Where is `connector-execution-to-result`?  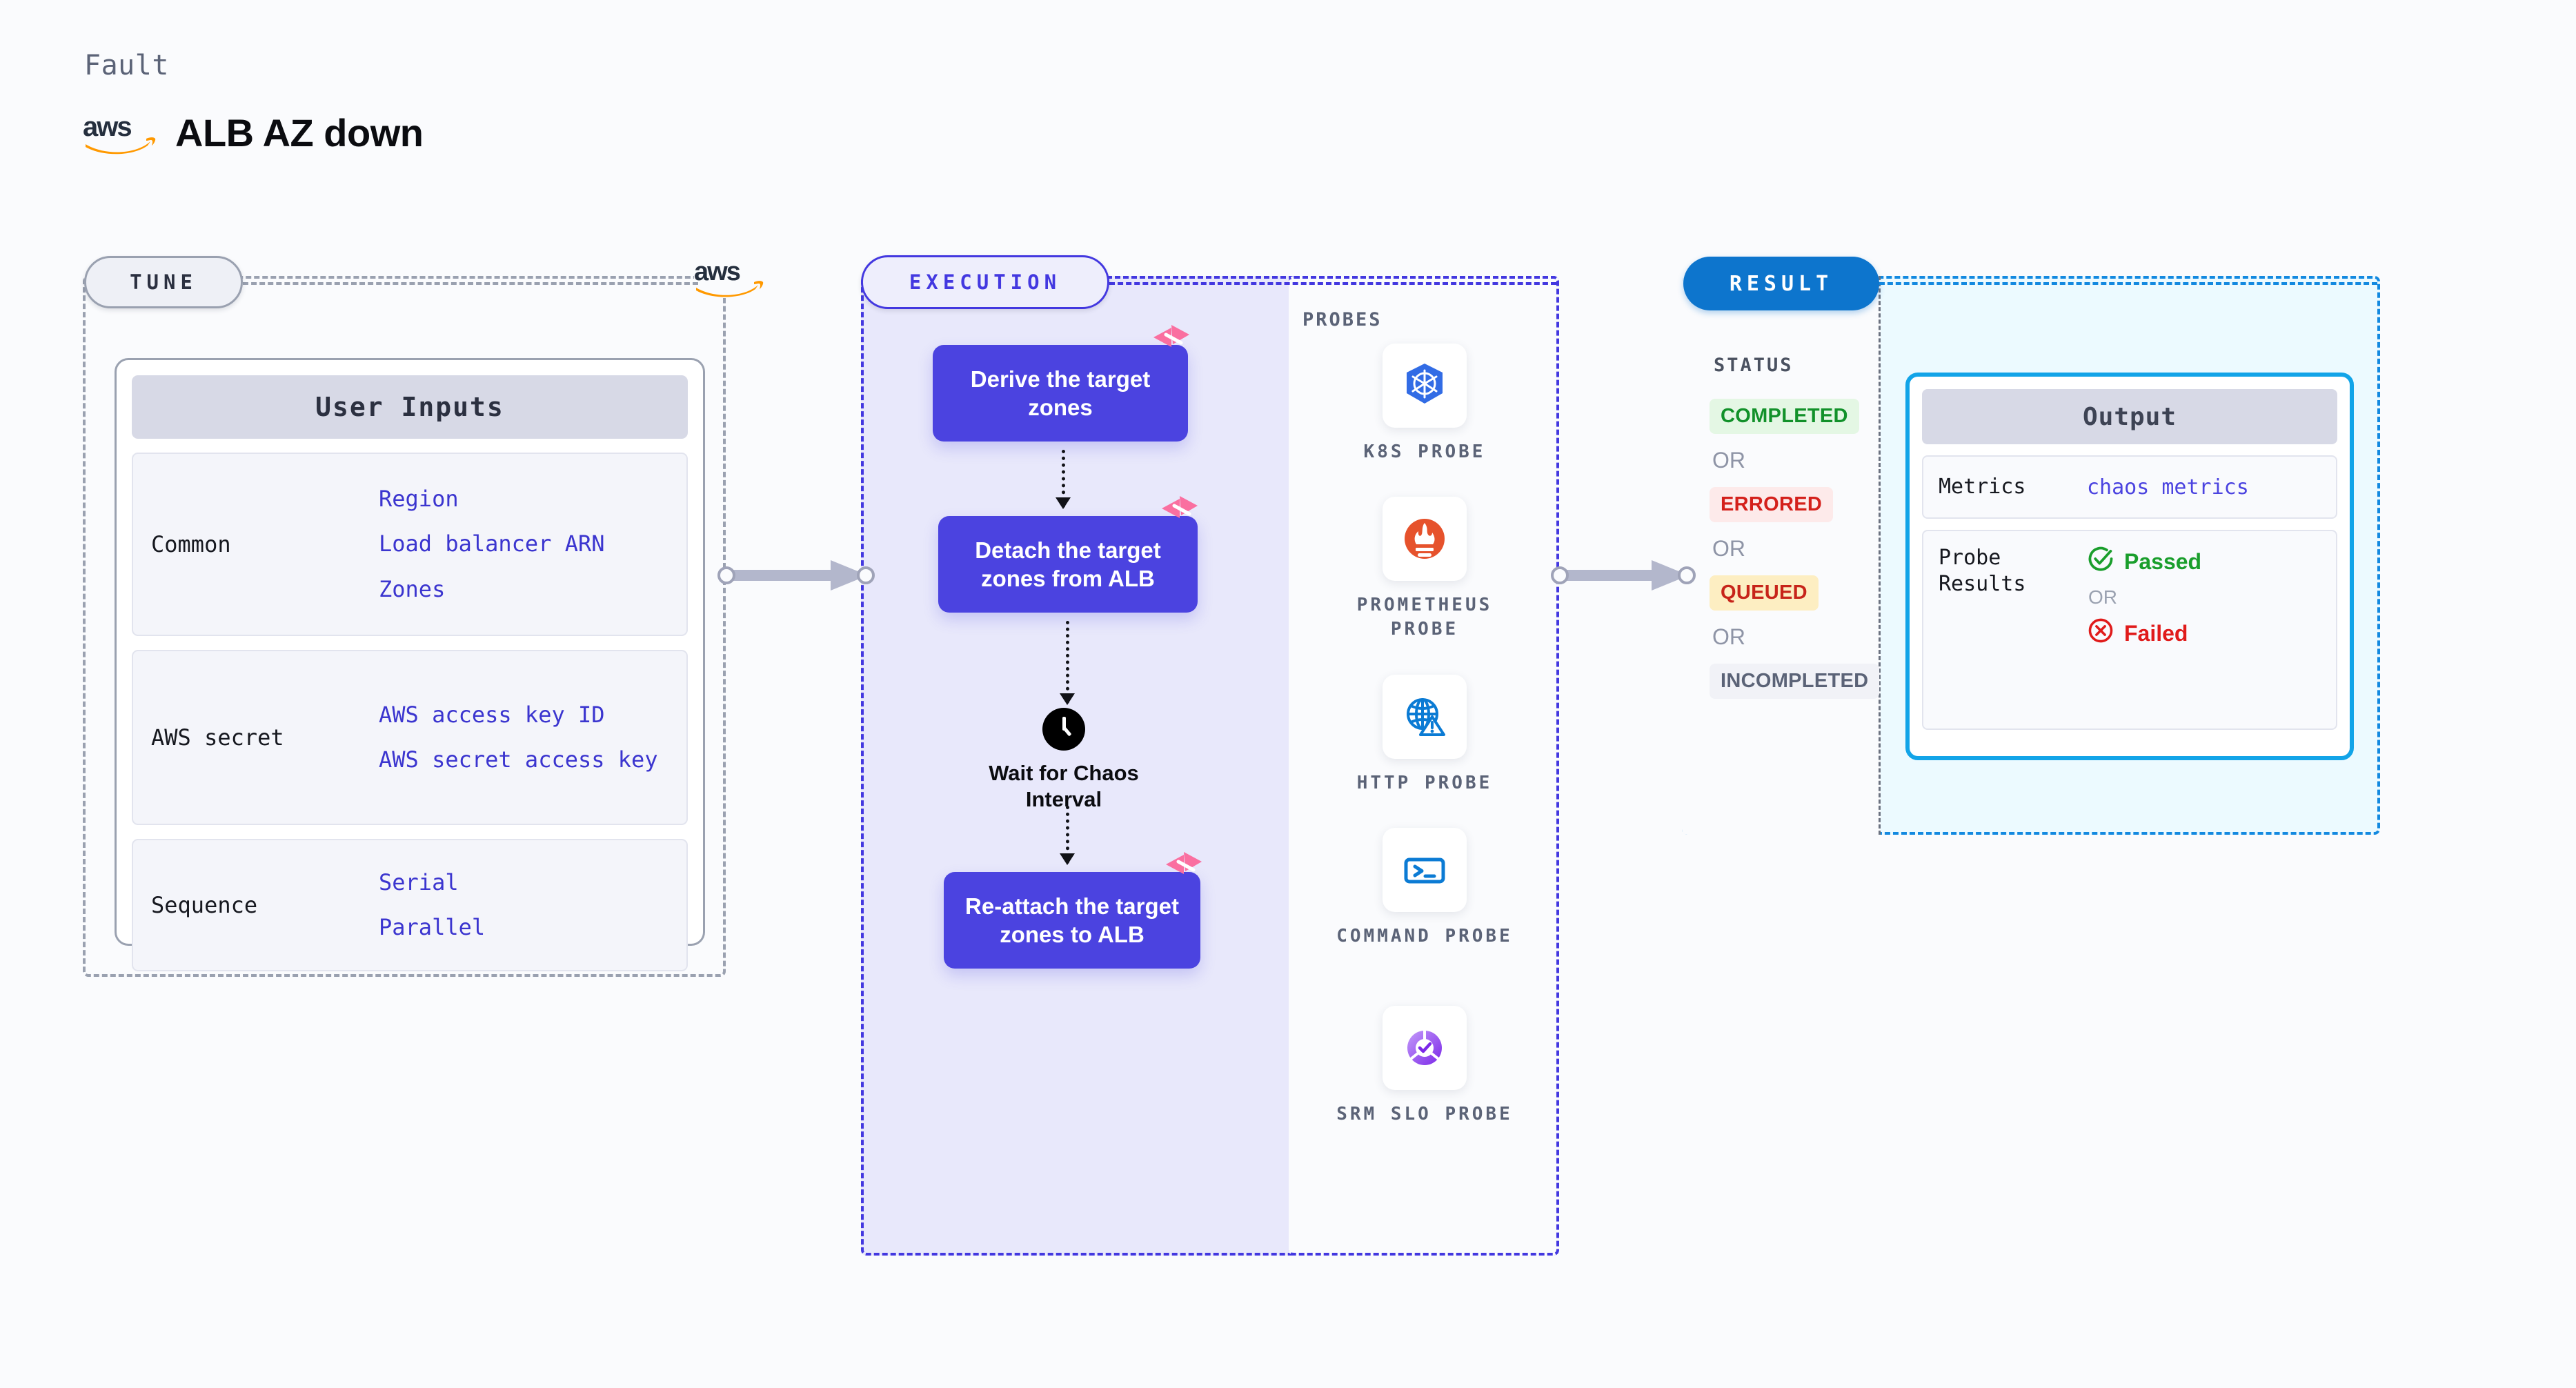
connector-execution-to-result is located at coordinates (1623, 575).